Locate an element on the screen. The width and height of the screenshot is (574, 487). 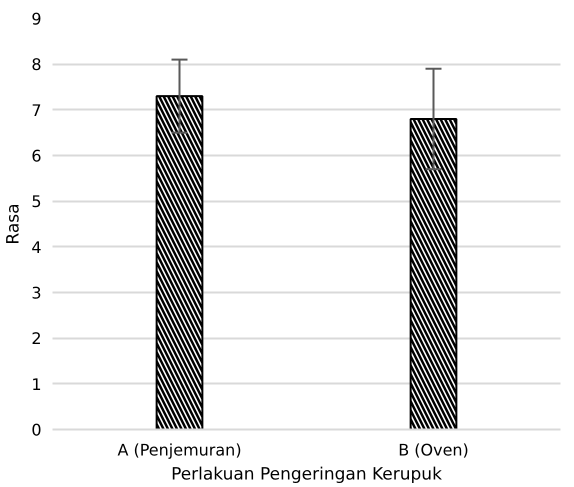
y-tick-label: 8 is located at coordinates (36, 64).